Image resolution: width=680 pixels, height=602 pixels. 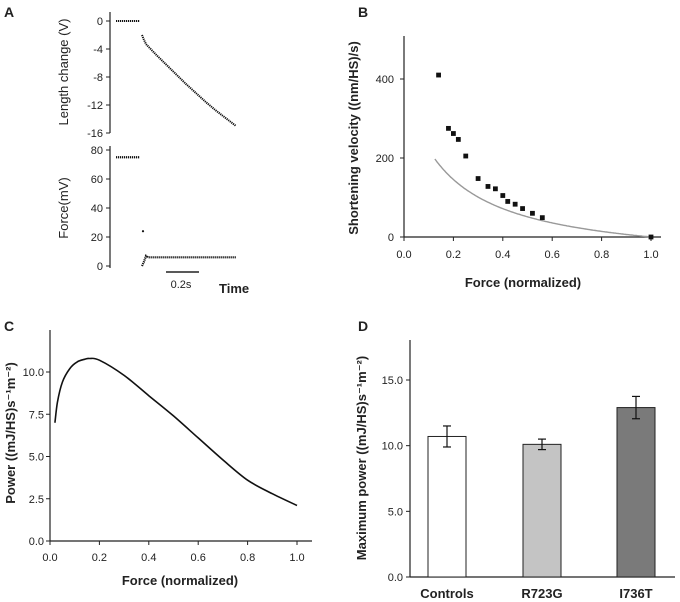 What do you see at coordinates (176, 432) in the screenshot?
I see `panel-c-power-curve` at bounding box center [176, 432].